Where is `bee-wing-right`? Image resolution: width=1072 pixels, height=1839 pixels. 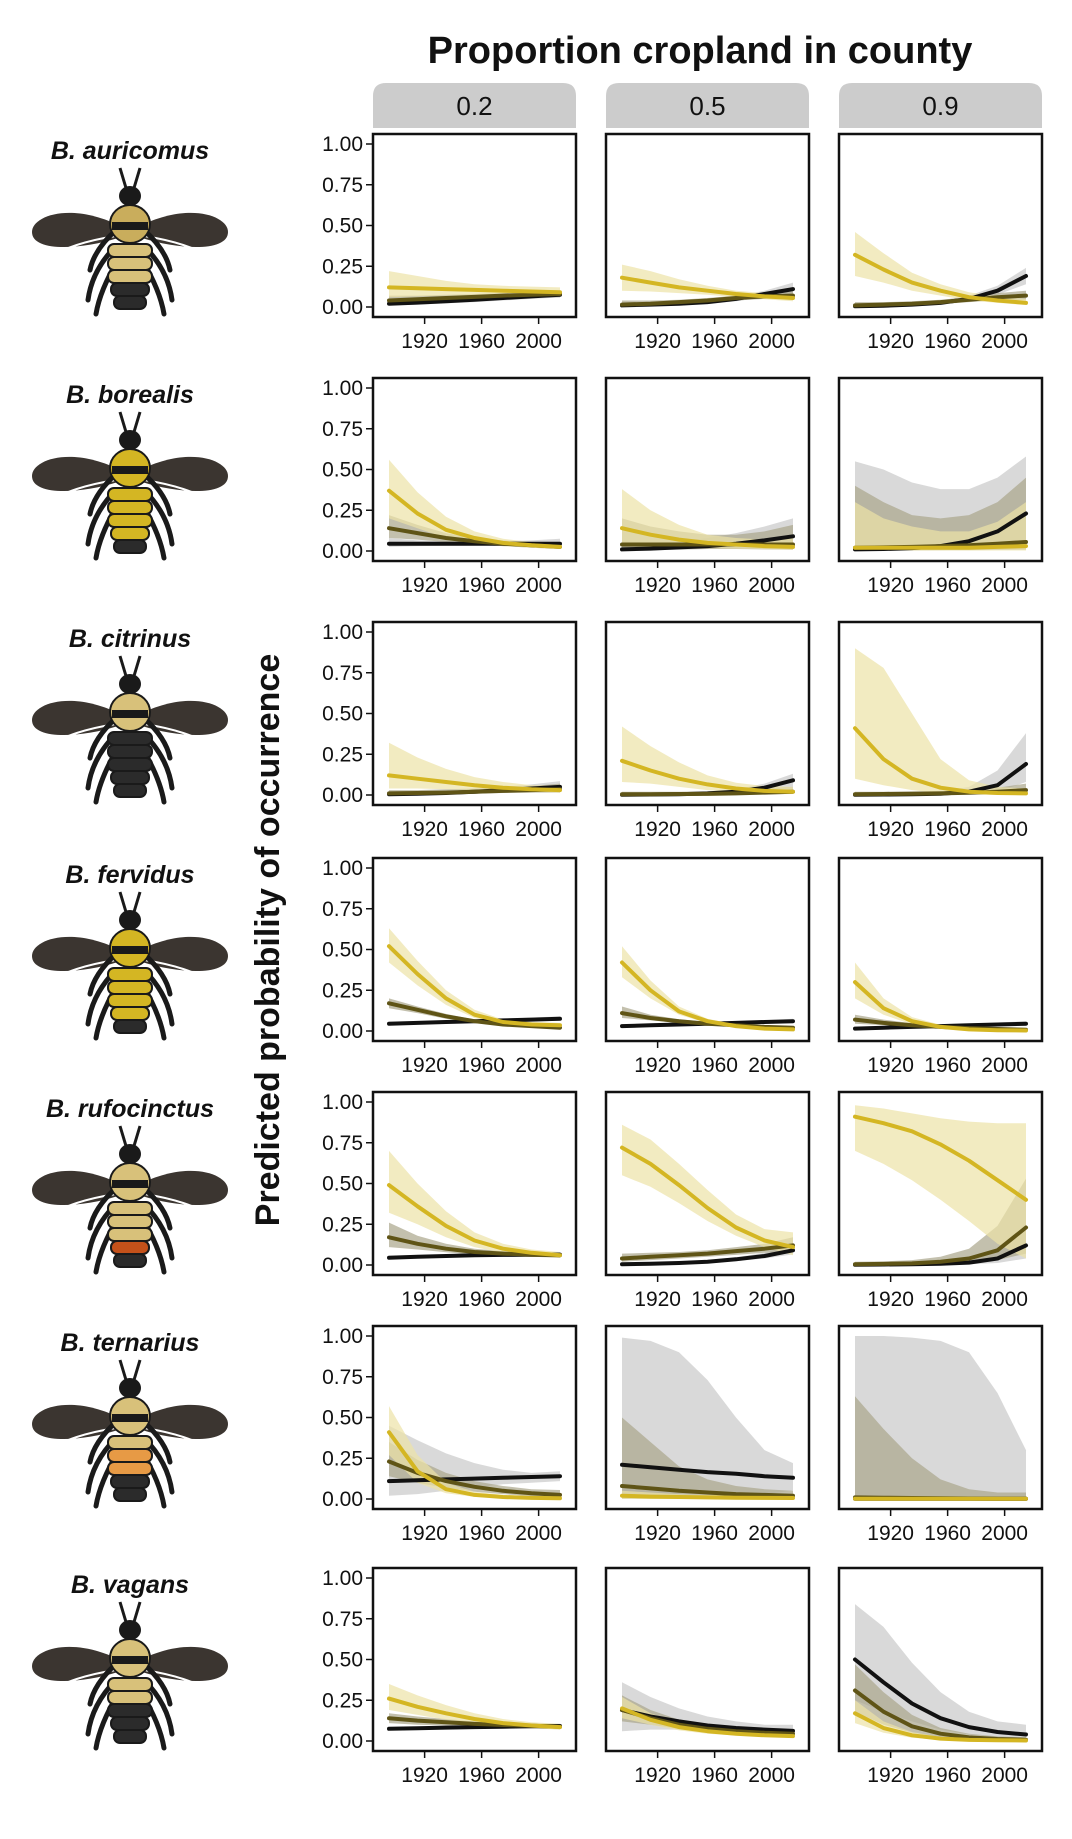
bee-wing-right is located at coordinates (185, 954).